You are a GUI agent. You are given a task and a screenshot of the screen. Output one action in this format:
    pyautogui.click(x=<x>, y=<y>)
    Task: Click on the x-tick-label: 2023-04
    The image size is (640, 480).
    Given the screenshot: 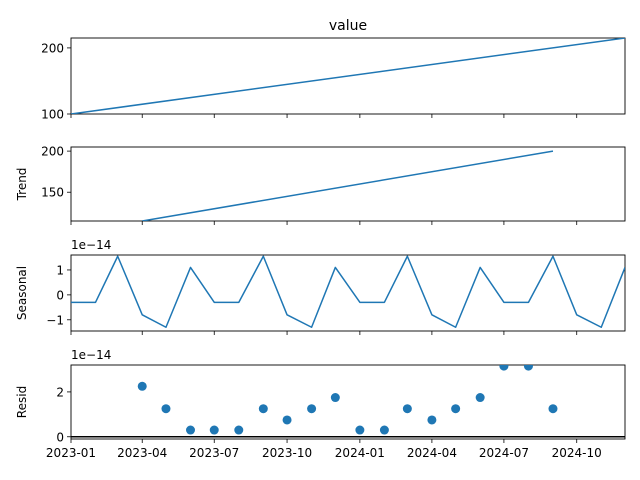 What is the action you would take?
    pyautogui.click(x=142, y=453)
    